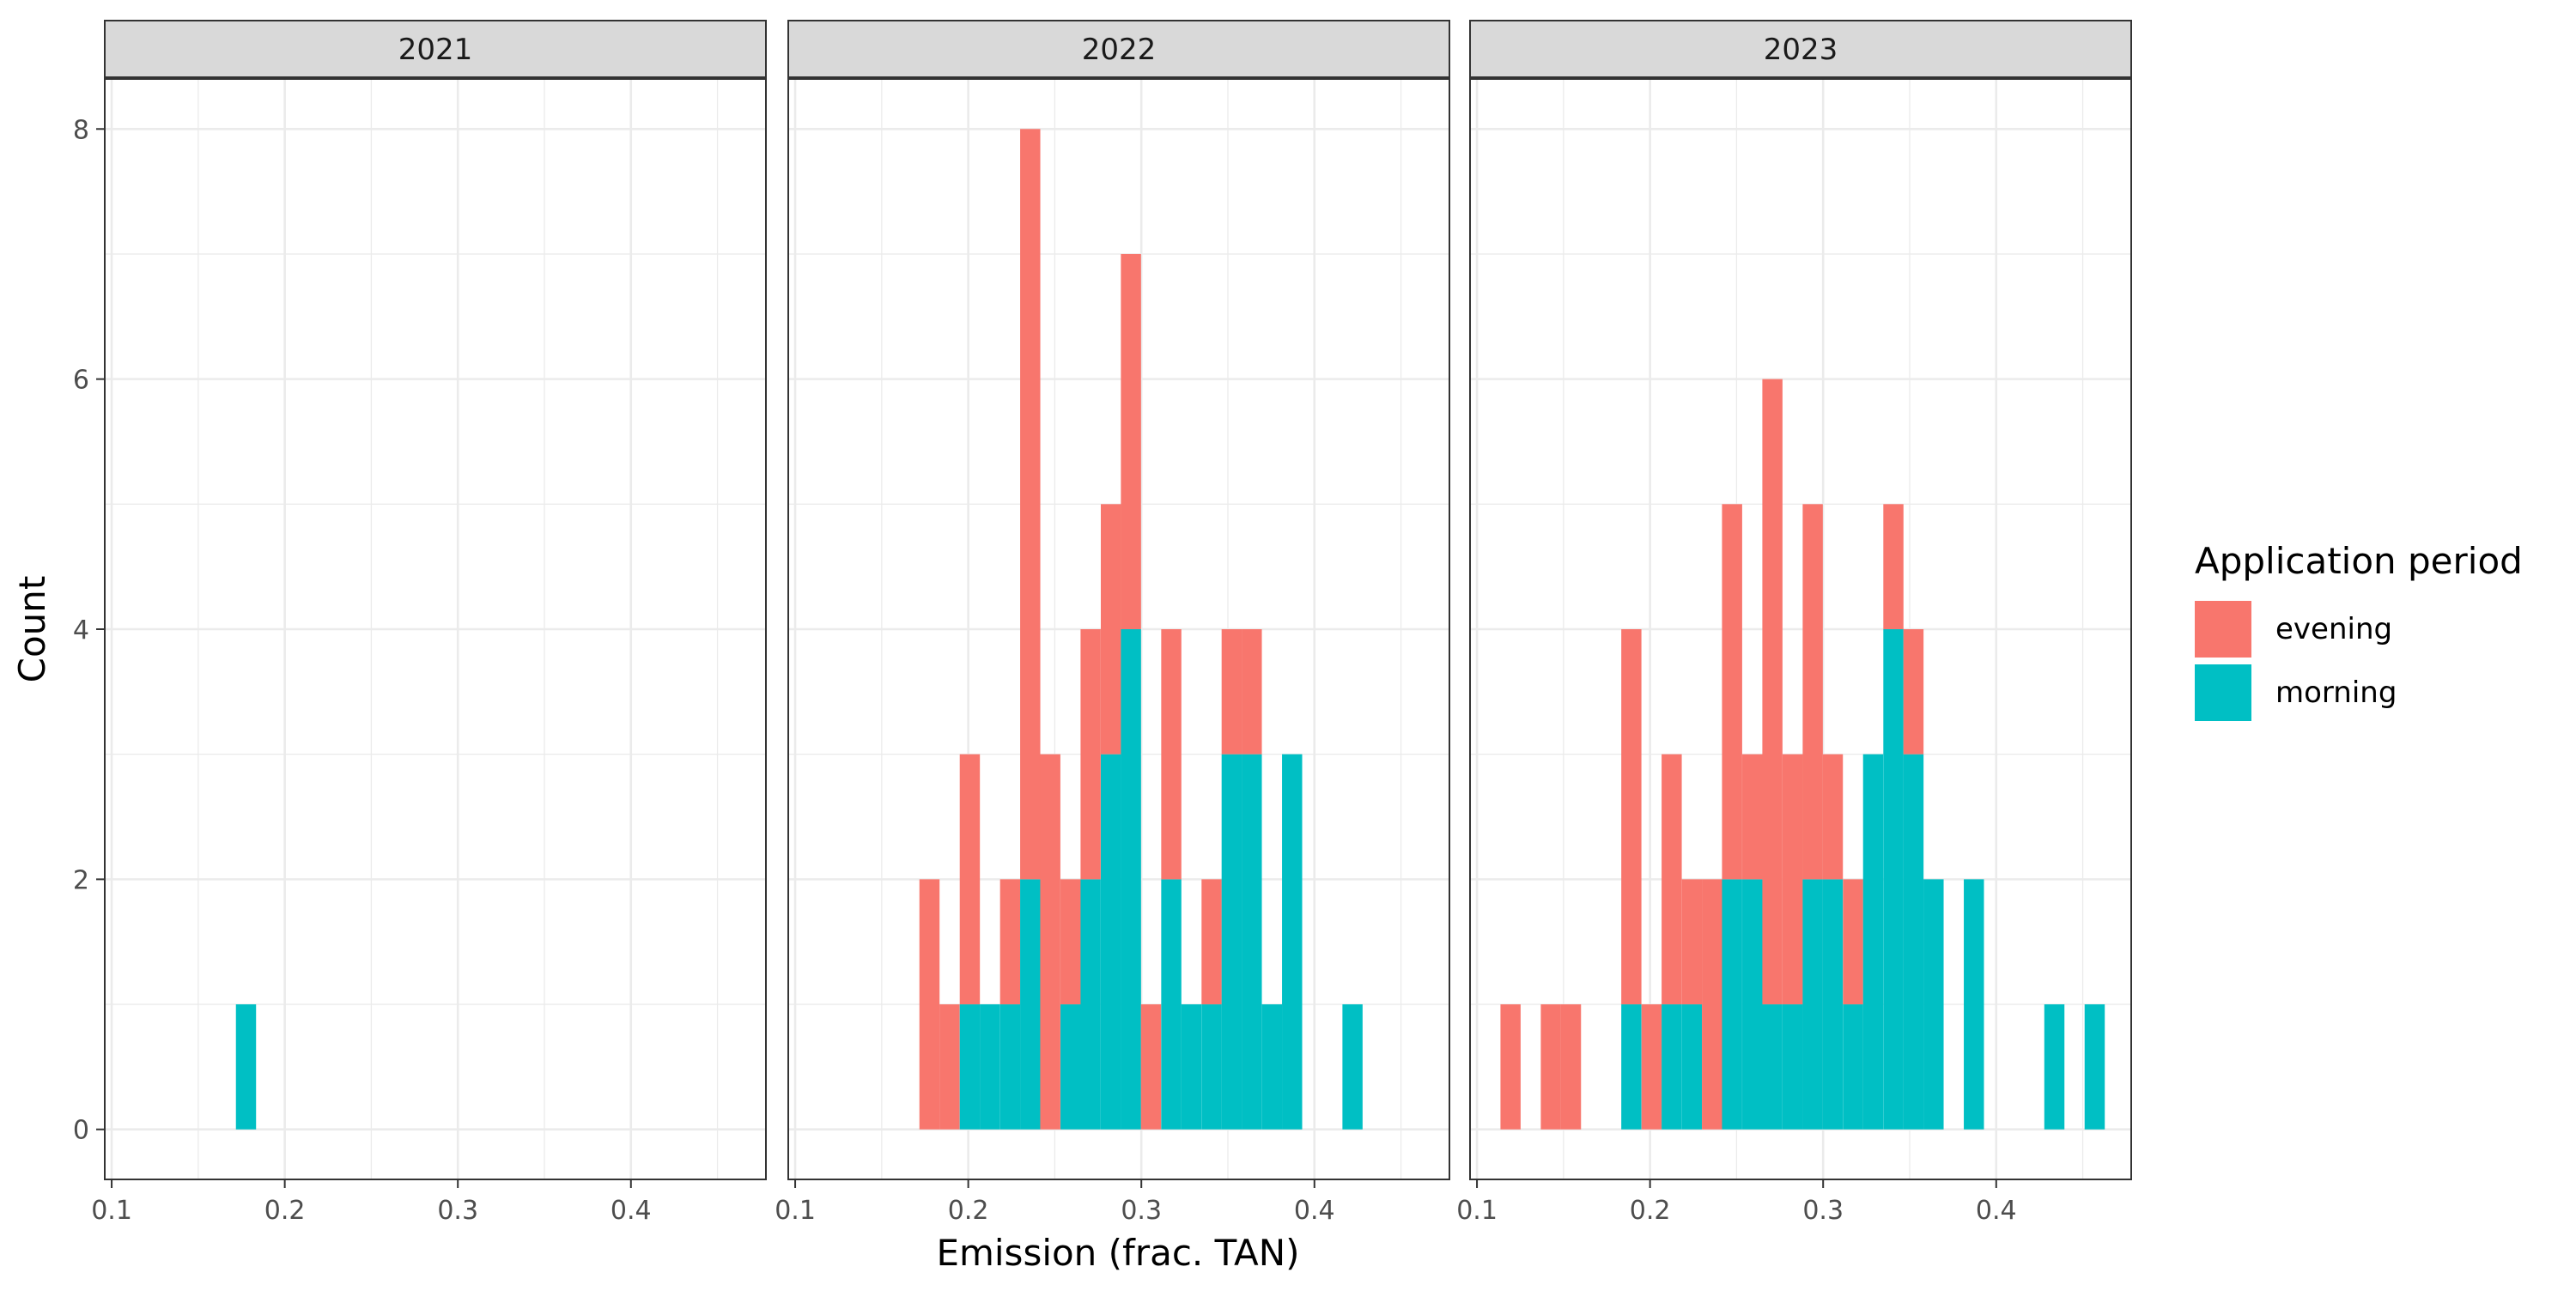 This screenshot has height=1291, width=2576. What do you see at coordinates (2333, 629) in the screenshot?
I see `legend-label-evening: evening` at bounding box center [2333, 629].